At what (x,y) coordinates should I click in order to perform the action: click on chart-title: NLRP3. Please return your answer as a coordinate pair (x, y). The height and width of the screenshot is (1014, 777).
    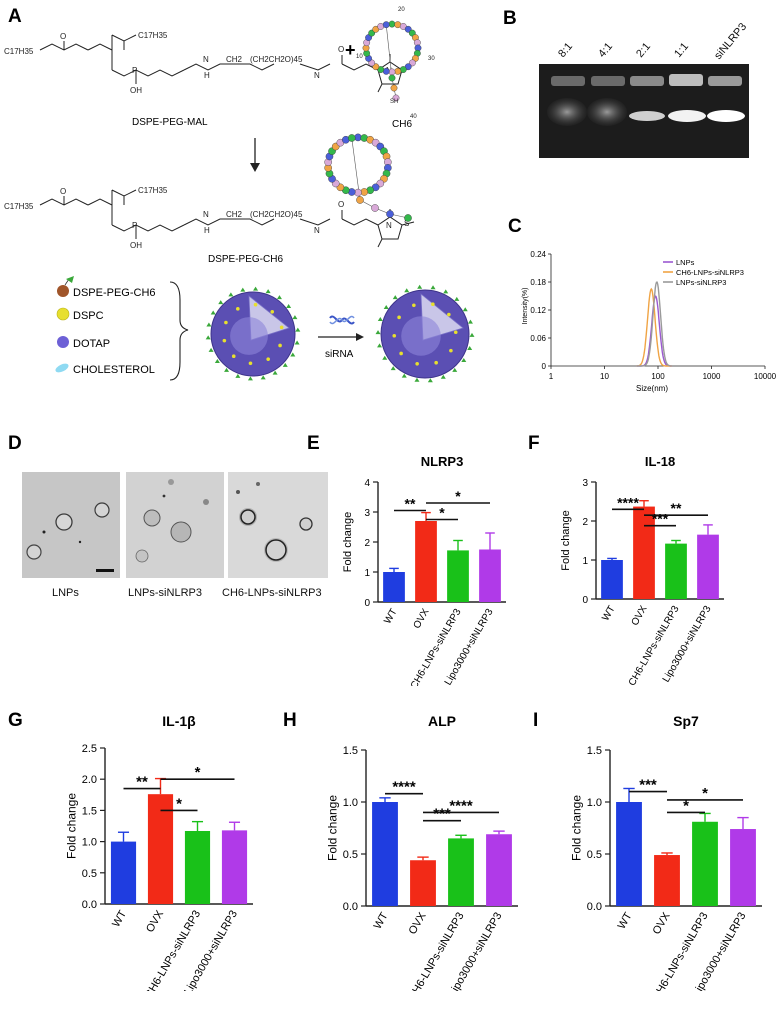
    Looking at the image, I should click on (442, 461).